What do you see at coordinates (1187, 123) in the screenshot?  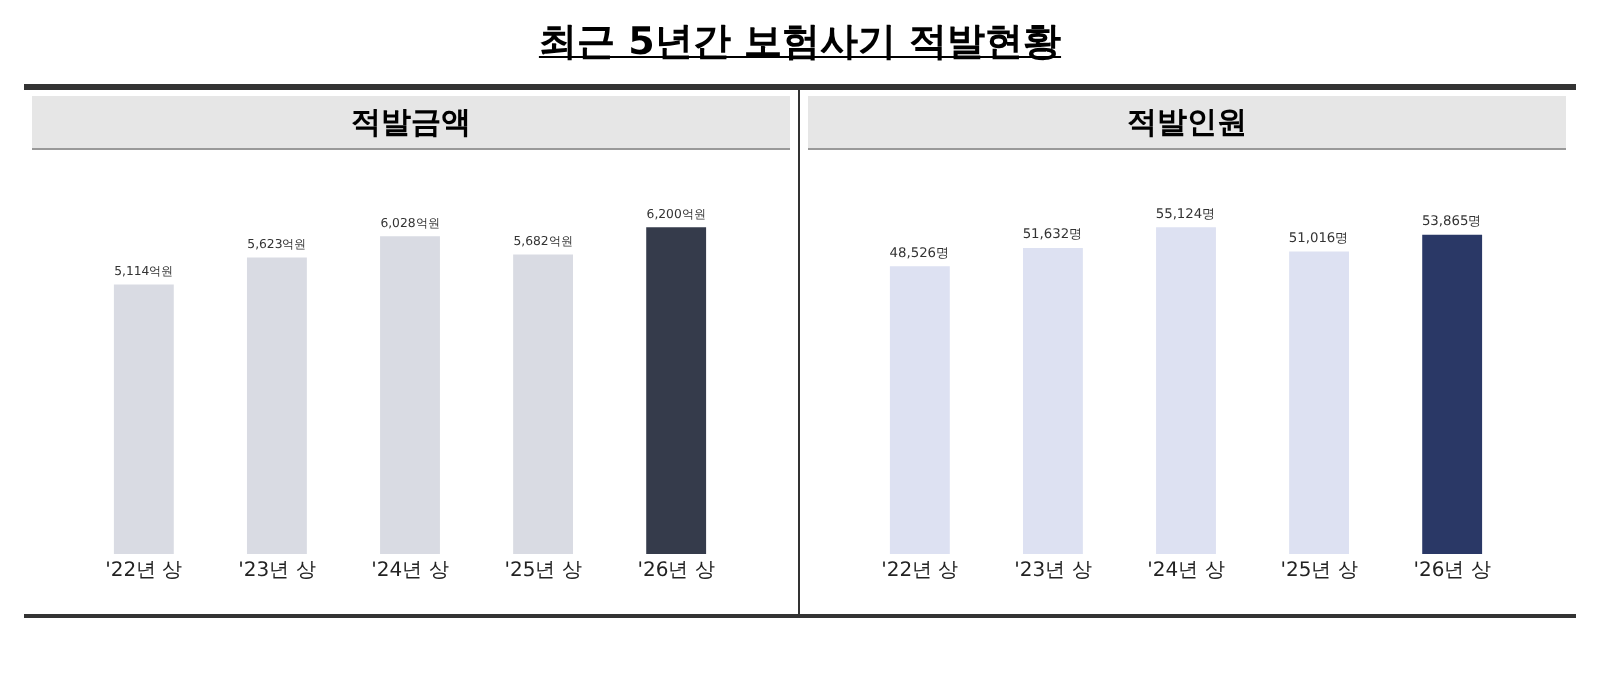 I see `chart-subtitle: 적발인원` at bounding box center [1187, 123].